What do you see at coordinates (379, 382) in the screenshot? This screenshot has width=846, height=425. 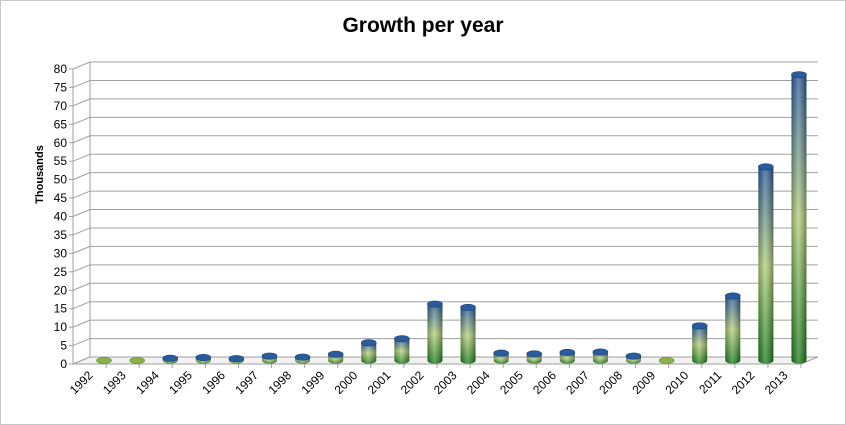 I see `x-tick-label: 2001` at bounding box center [379, 382].